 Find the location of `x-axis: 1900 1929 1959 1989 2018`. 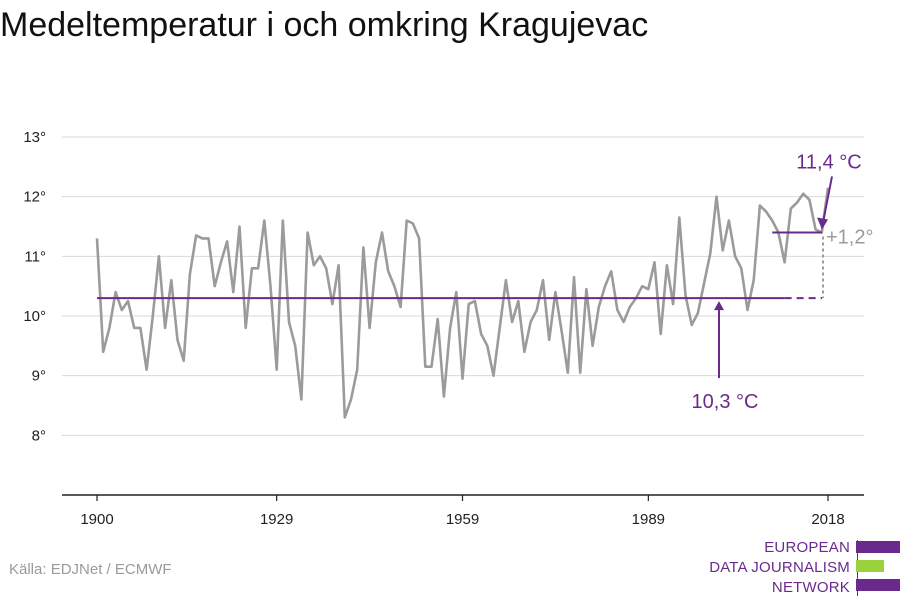

x-axis: 1900 1929 1959 1989 2018 is located at coordinates (463, 511).